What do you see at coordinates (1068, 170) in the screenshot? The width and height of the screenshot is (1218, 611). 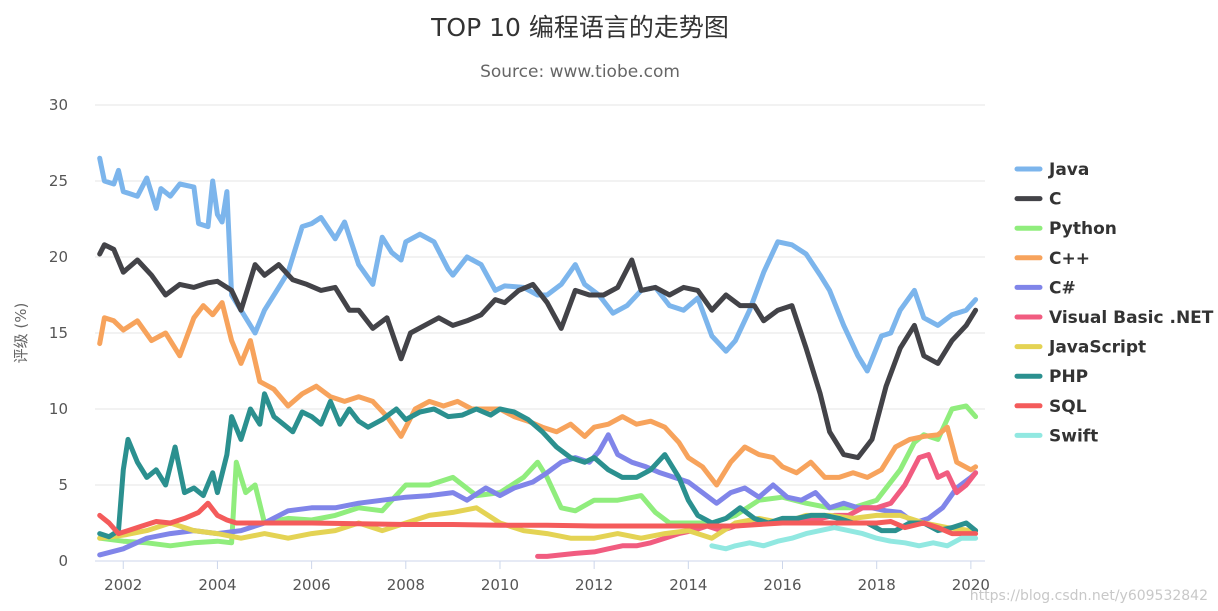 I see `legend-label: Java` at bounding box center [1068, 170].